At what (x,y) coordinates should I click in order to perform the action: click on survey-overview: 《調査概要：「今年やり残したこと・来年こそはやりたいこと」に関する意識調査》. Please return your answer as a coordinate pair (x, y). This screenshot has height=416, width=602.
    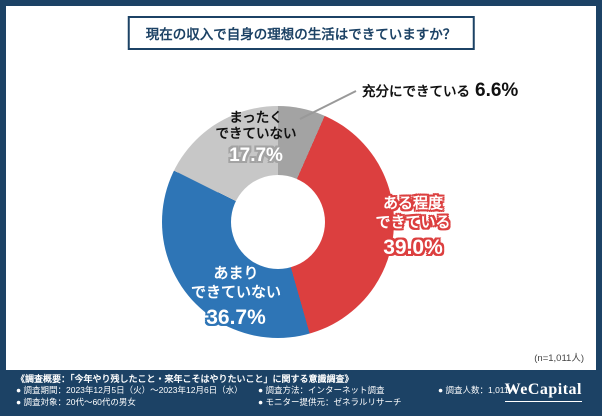
    Looking at the image, I should click on (185, 379).